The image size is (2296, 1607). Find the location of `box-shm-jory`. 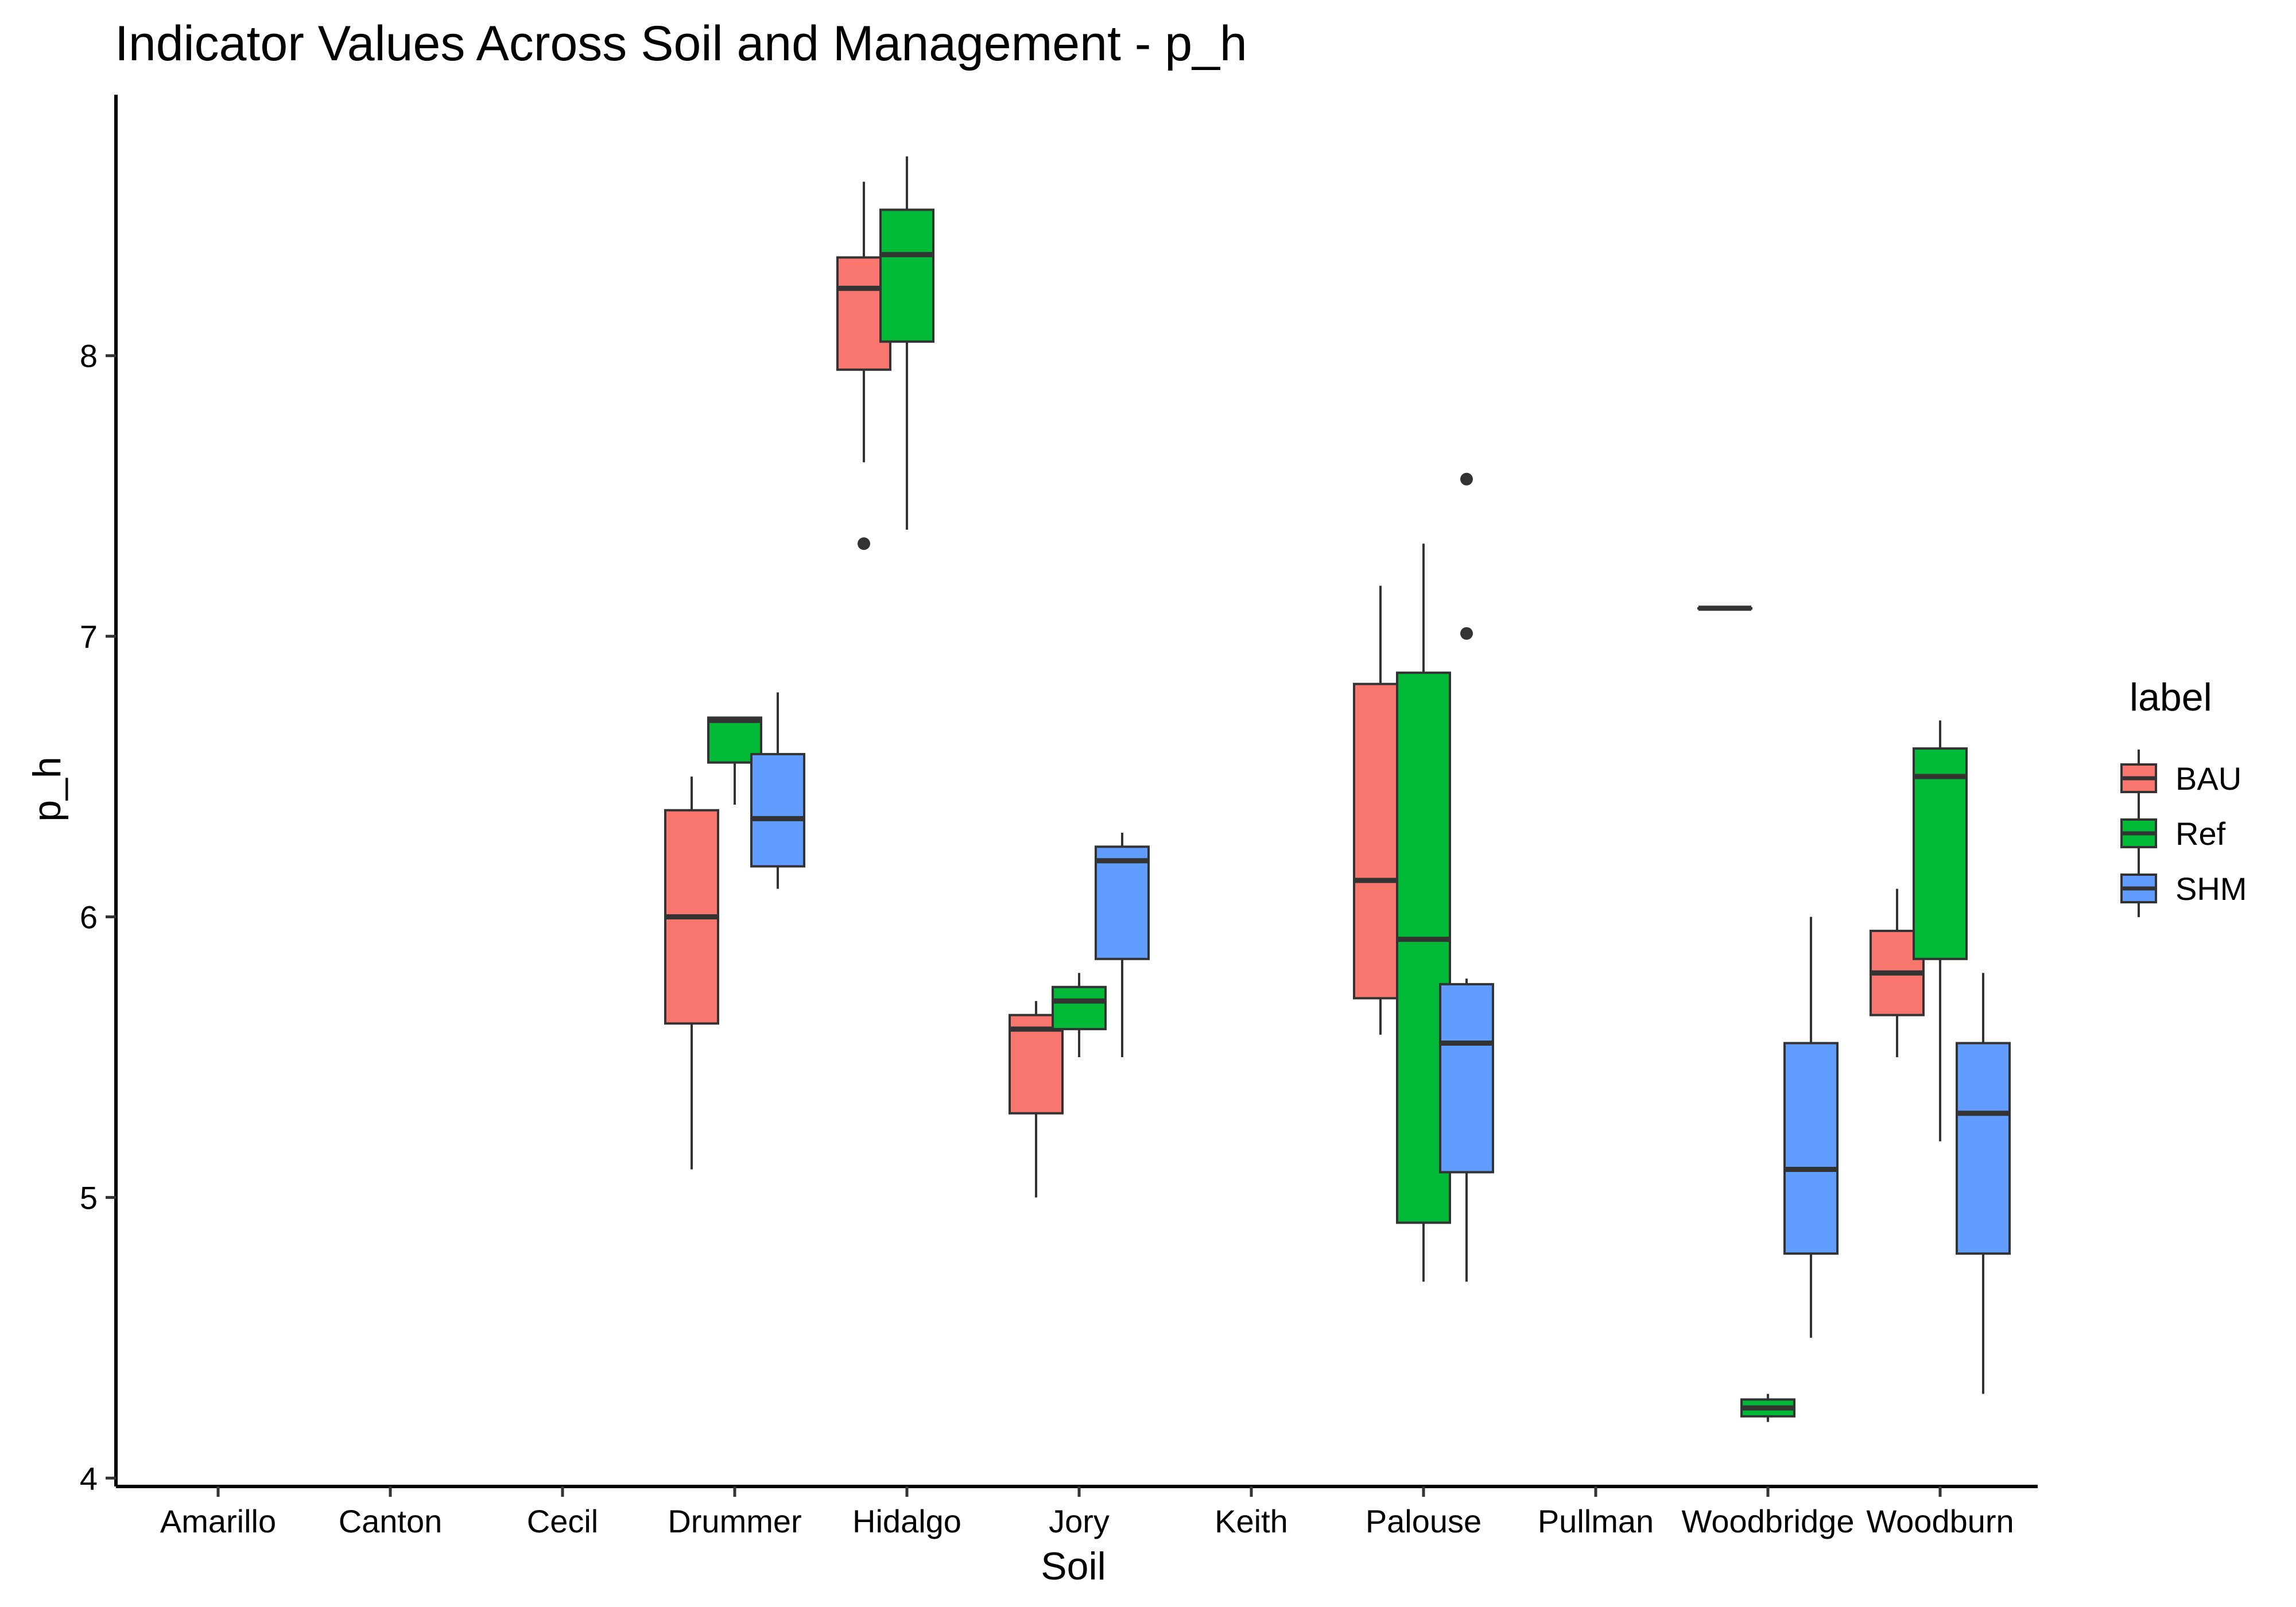

box-shm-jory is located at coordinates (1122, 944).